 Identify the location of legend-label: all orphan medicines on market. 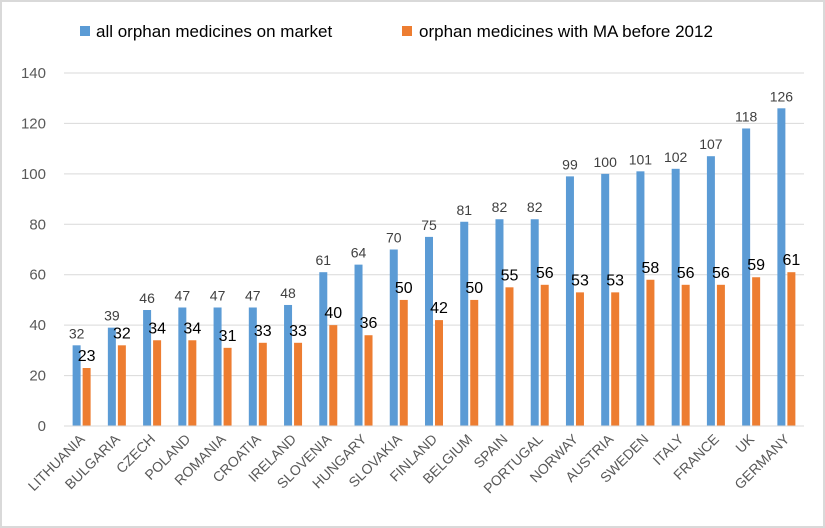
(214, 31).